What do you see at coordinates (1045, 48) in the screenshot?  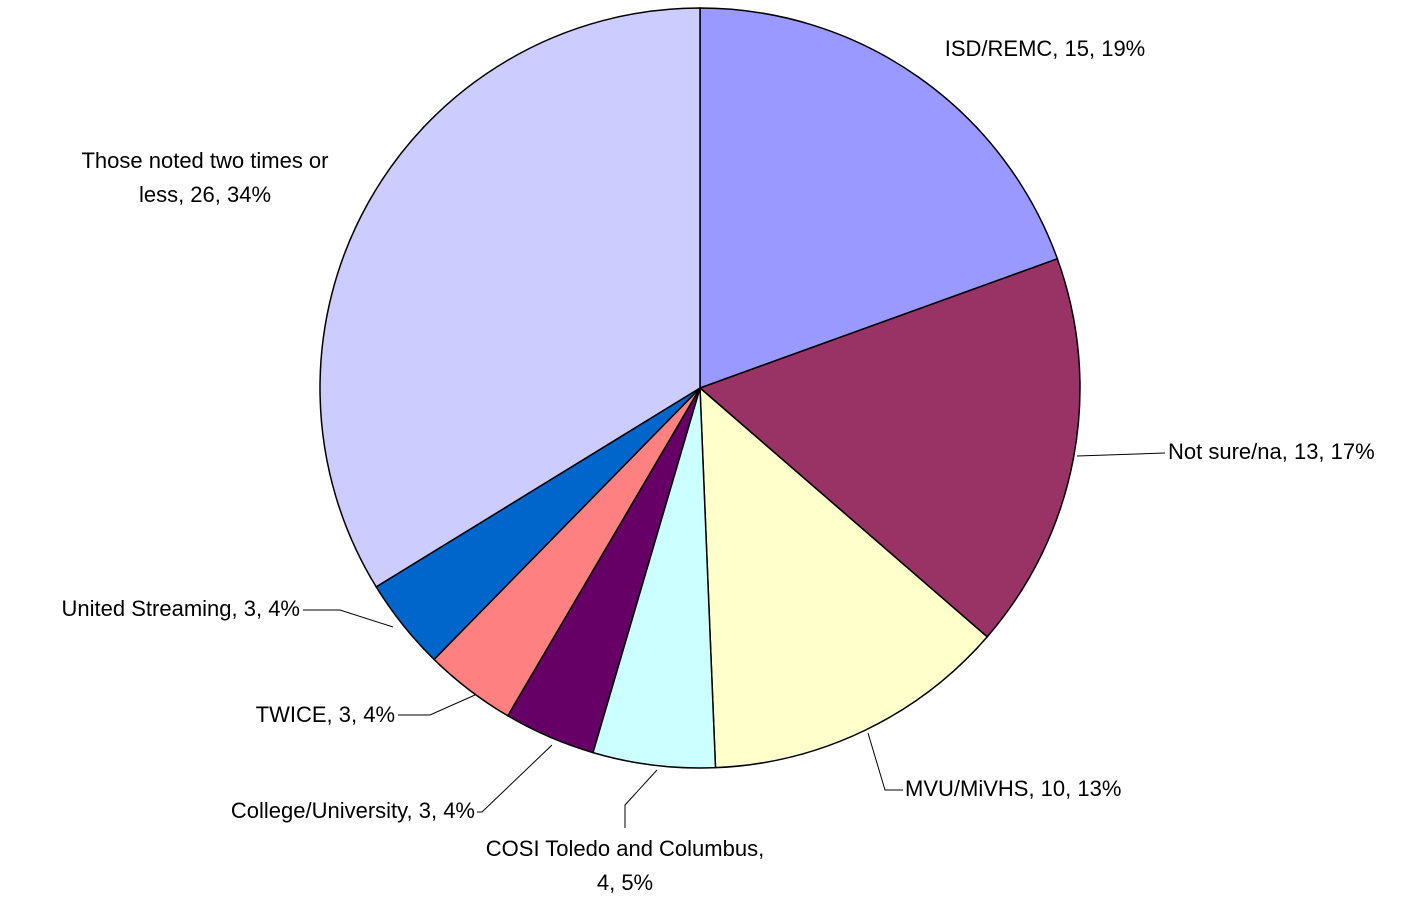 I see `data-label: ISD/REMC, 15, 19%` at bounding box center [1045, 48].